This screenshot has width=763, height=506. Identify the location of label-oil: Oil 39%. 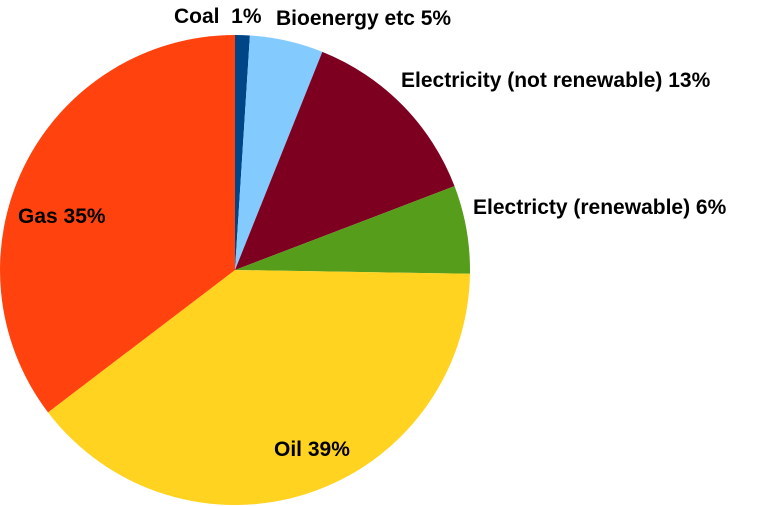
(312, 449).